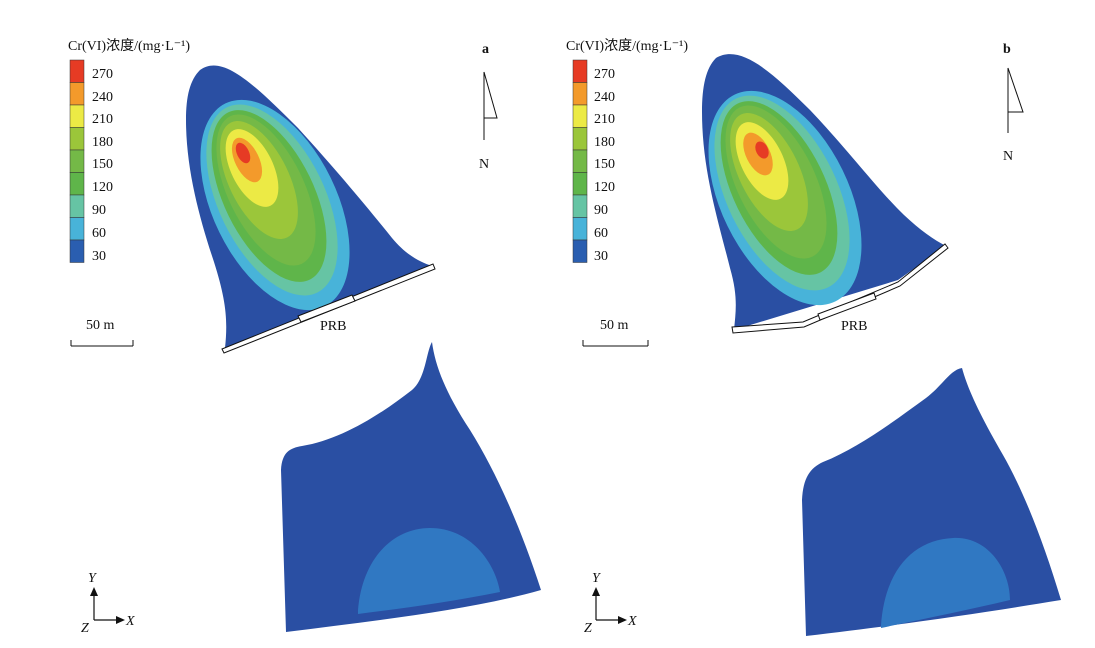  Describe the element at coordinates (1007, 49) in the screenshot. I see `panel-label: b` at that location.